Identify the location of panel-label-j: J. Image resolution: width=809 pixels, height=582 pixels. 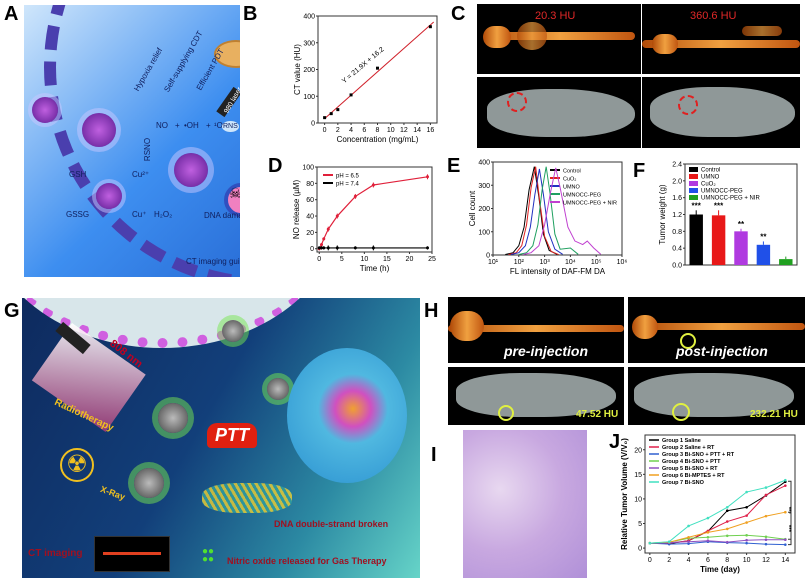
(615, 442).